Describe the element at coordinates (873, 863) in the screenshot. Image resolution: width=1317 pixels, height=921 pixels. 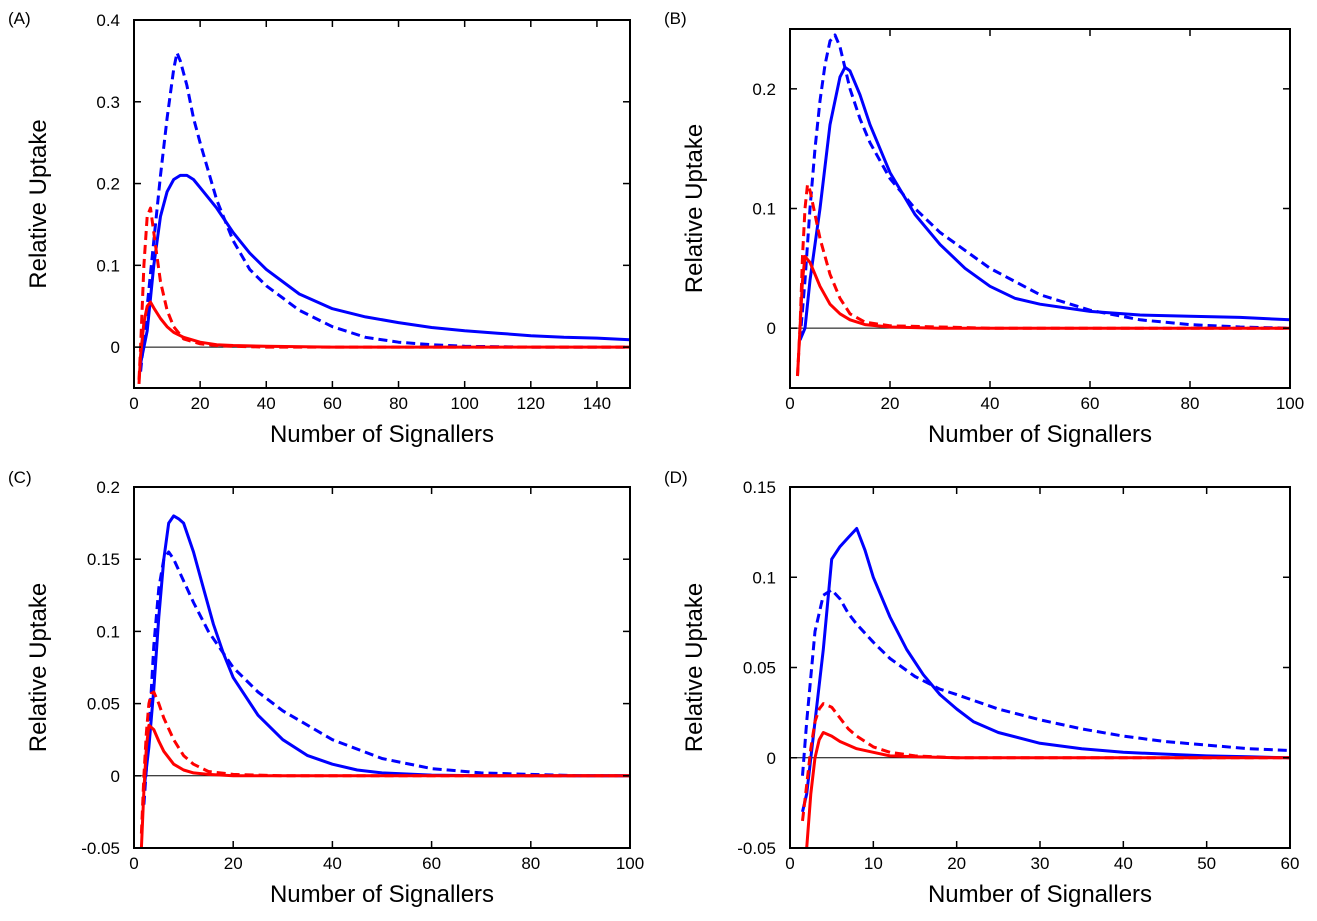
I see `x-tick-label: 10` at that location.